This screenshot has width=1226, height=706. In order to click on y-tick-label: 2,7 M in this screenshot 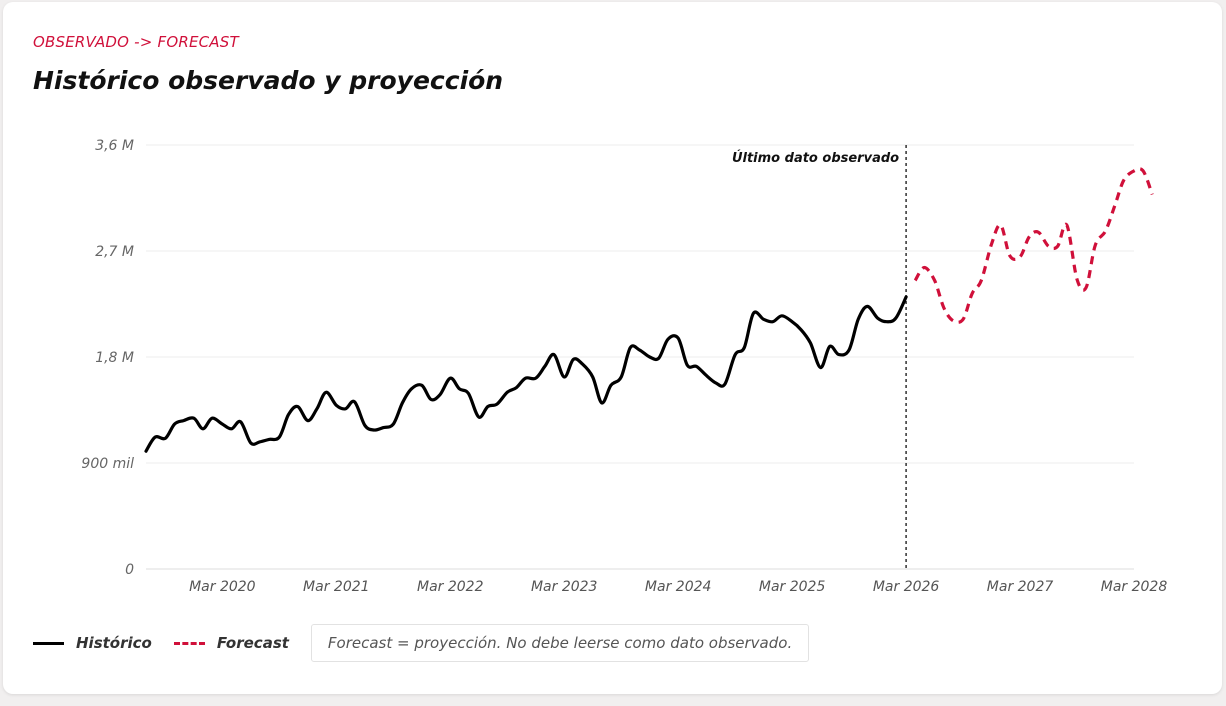, I will do `click(114, 252)`.